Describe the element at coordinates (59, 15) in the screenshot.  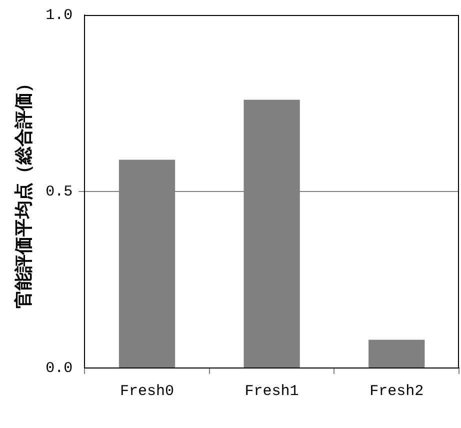
I see `y-tick-label: 1.0` at that location.